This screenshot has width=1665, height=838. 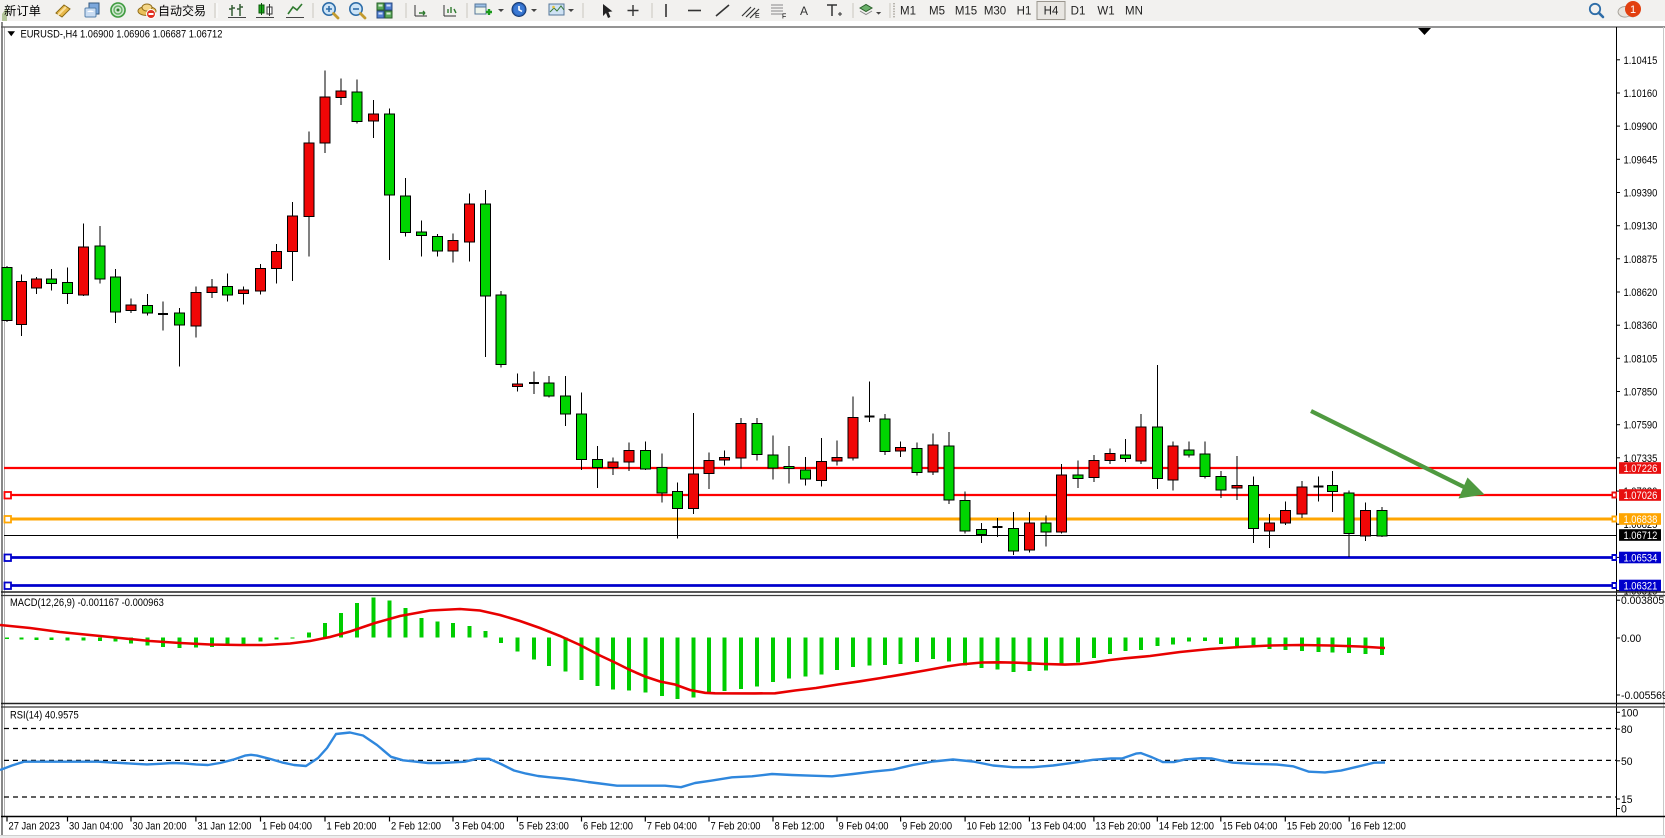 What do you see at coordinates (1624, 810) in the screenshot?
I see `svg-text: 0` at bounding box center [1624, 810].